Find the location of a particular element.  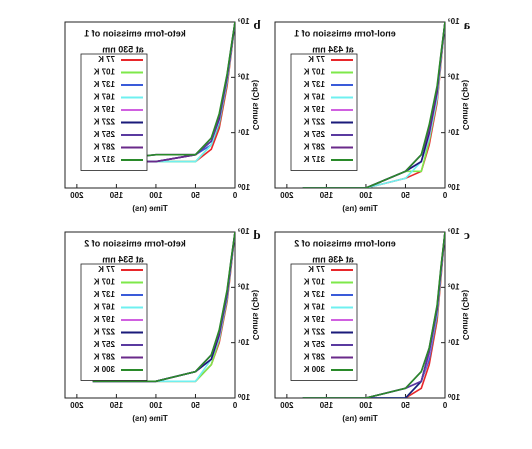

panel-title: enol-form emission of 1 is located at coordinates (345, 33).